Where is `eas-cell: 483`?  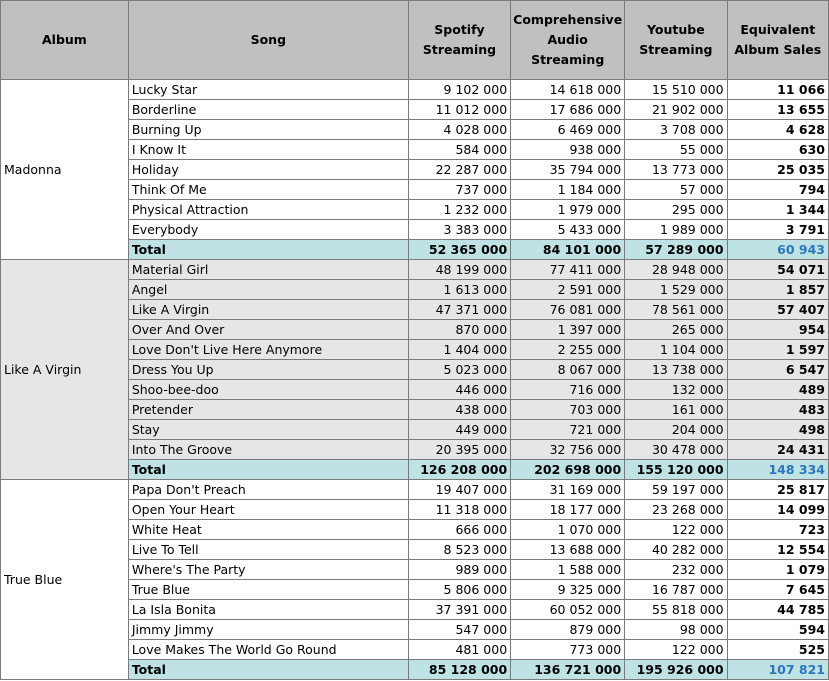 eas-cell: 483 is located at coordinates (777, 409).